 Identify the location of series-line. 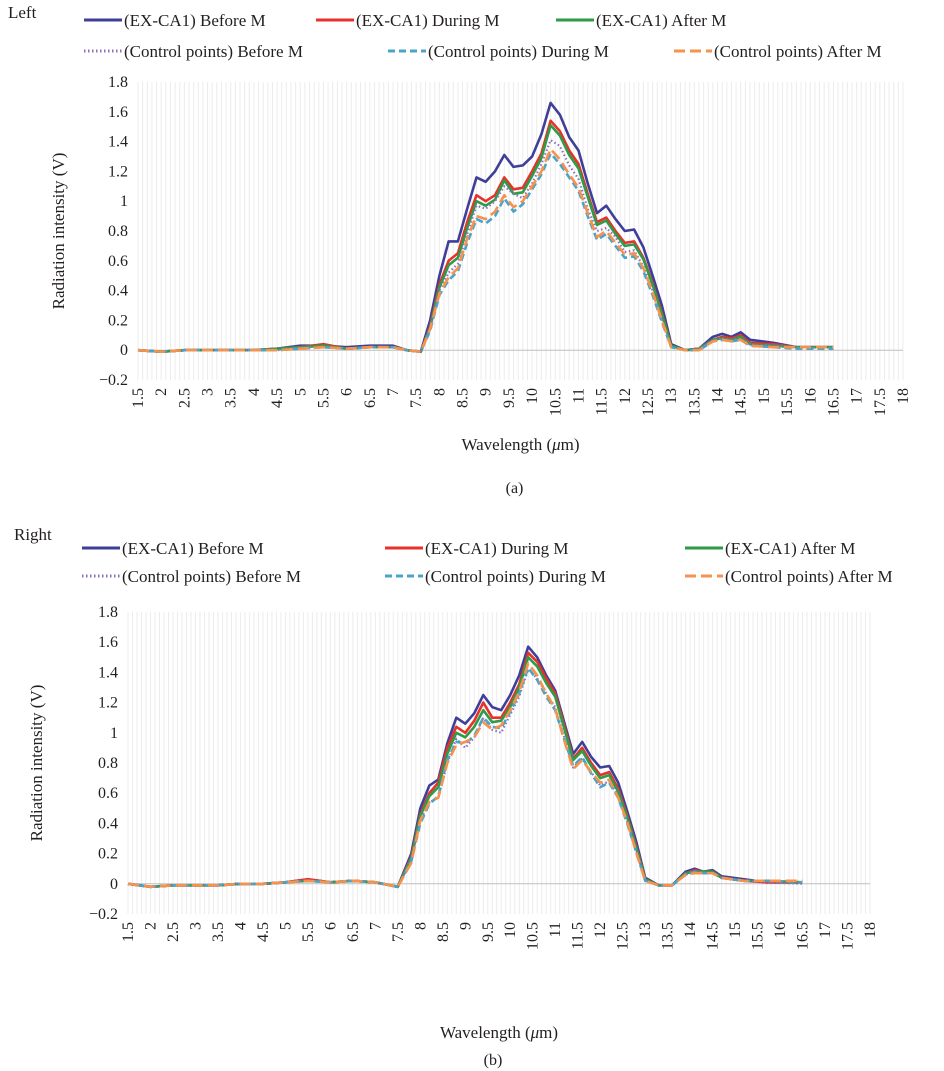
(485, 250).